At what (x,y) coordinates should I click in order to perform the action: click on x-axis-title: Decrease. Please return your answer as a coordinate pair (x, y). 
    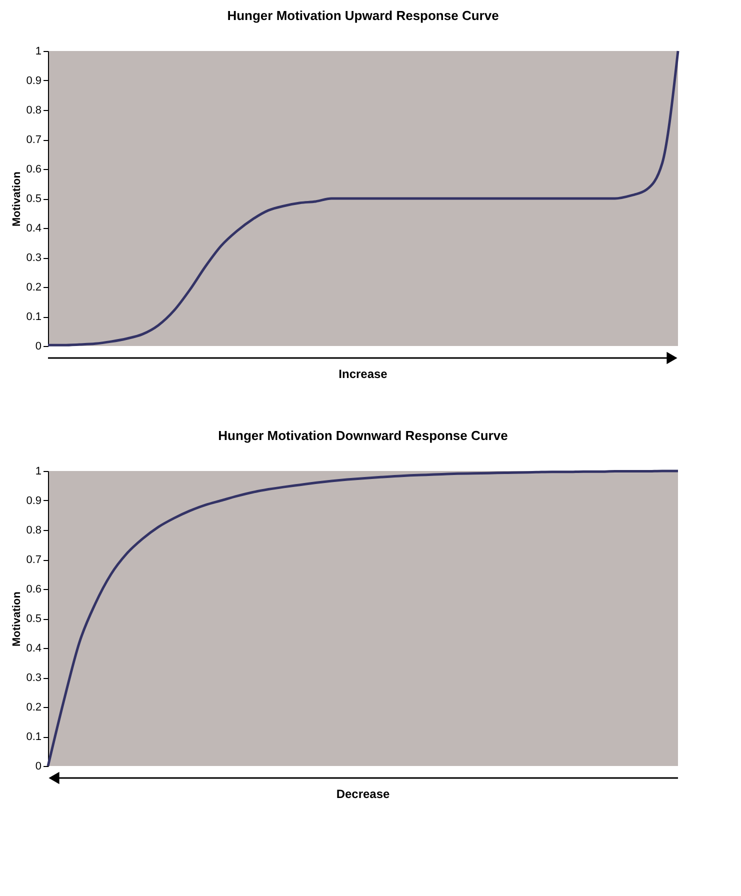
    Looking at the image, I should click on (363, 794).